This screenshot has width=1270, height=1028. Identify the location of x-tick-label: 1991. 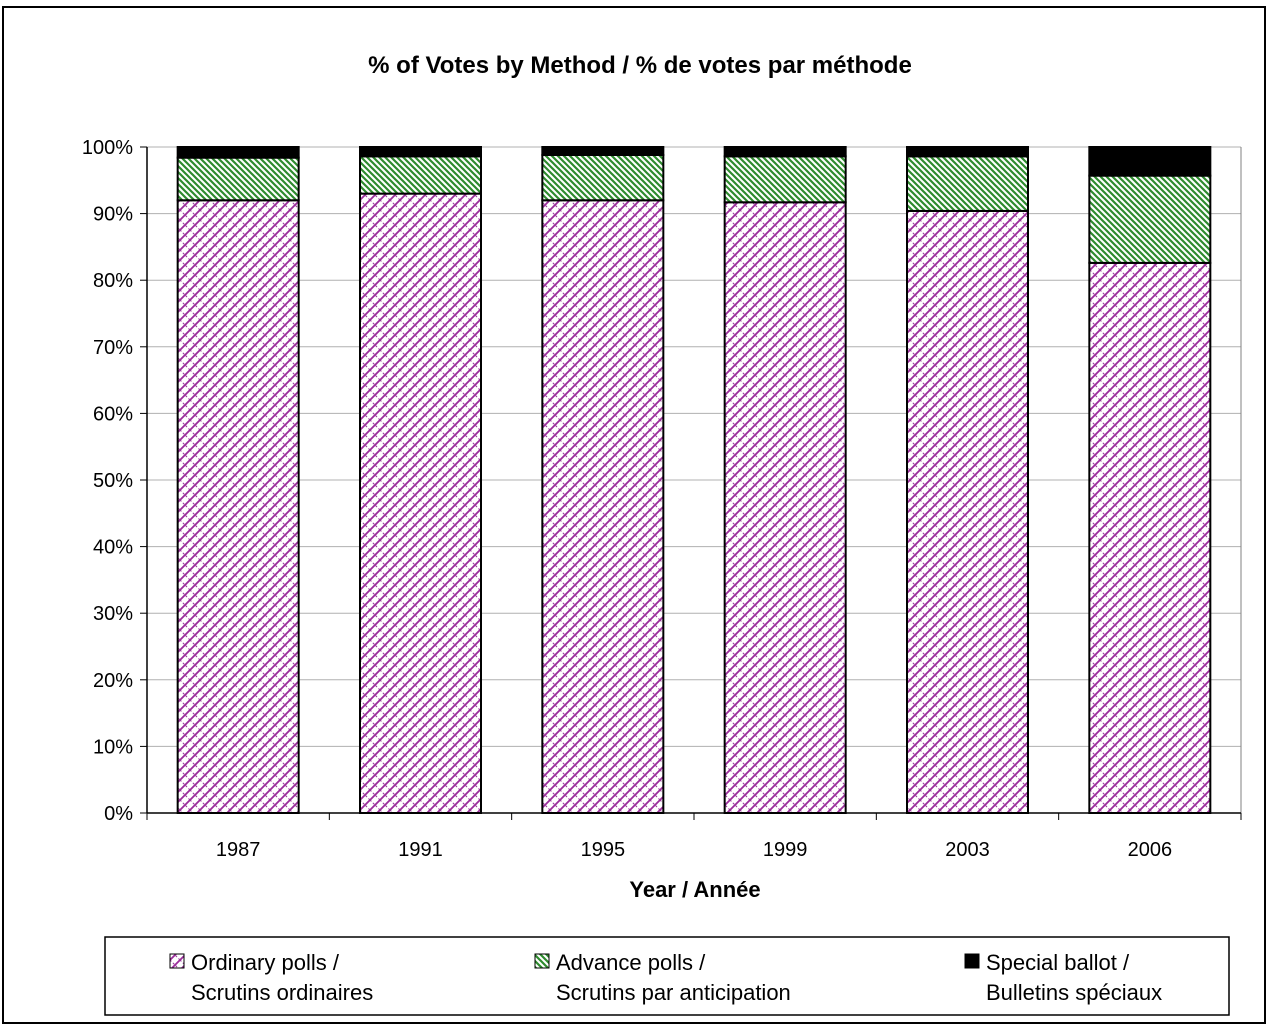
(420, 850).